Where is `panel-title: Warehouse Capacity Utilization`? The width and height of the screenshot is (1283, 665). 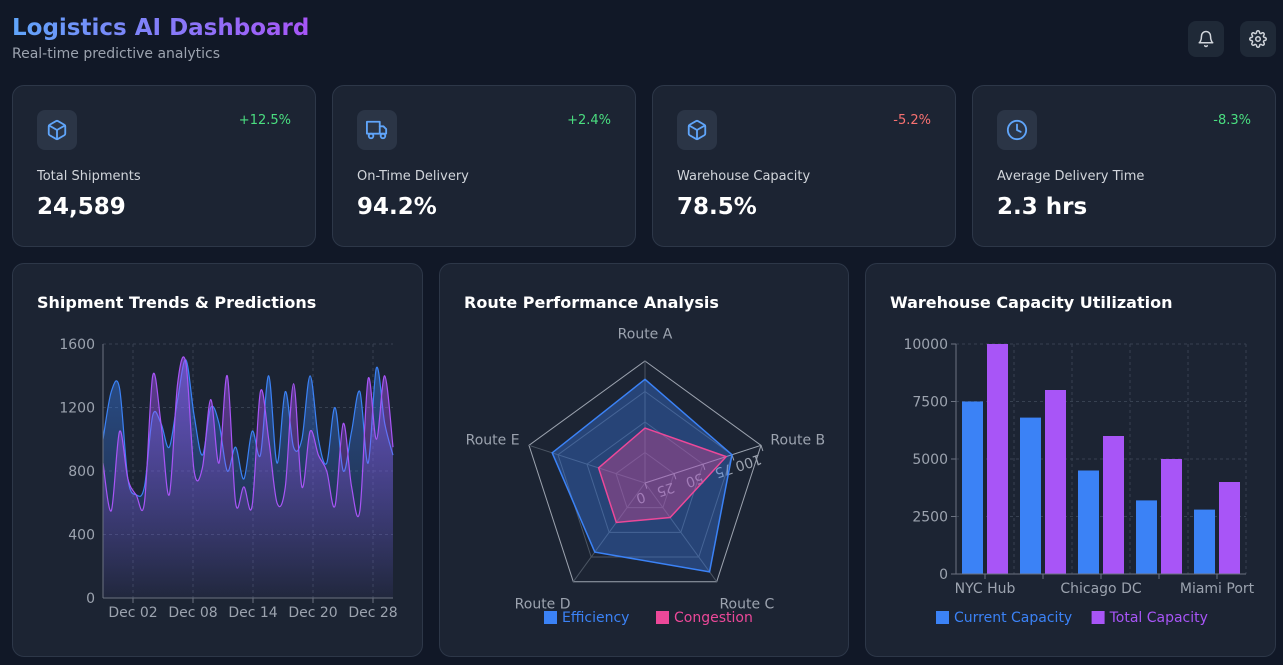
panel-title: Warehouse Capacity Utilization is located at coordinates (1031, 302).